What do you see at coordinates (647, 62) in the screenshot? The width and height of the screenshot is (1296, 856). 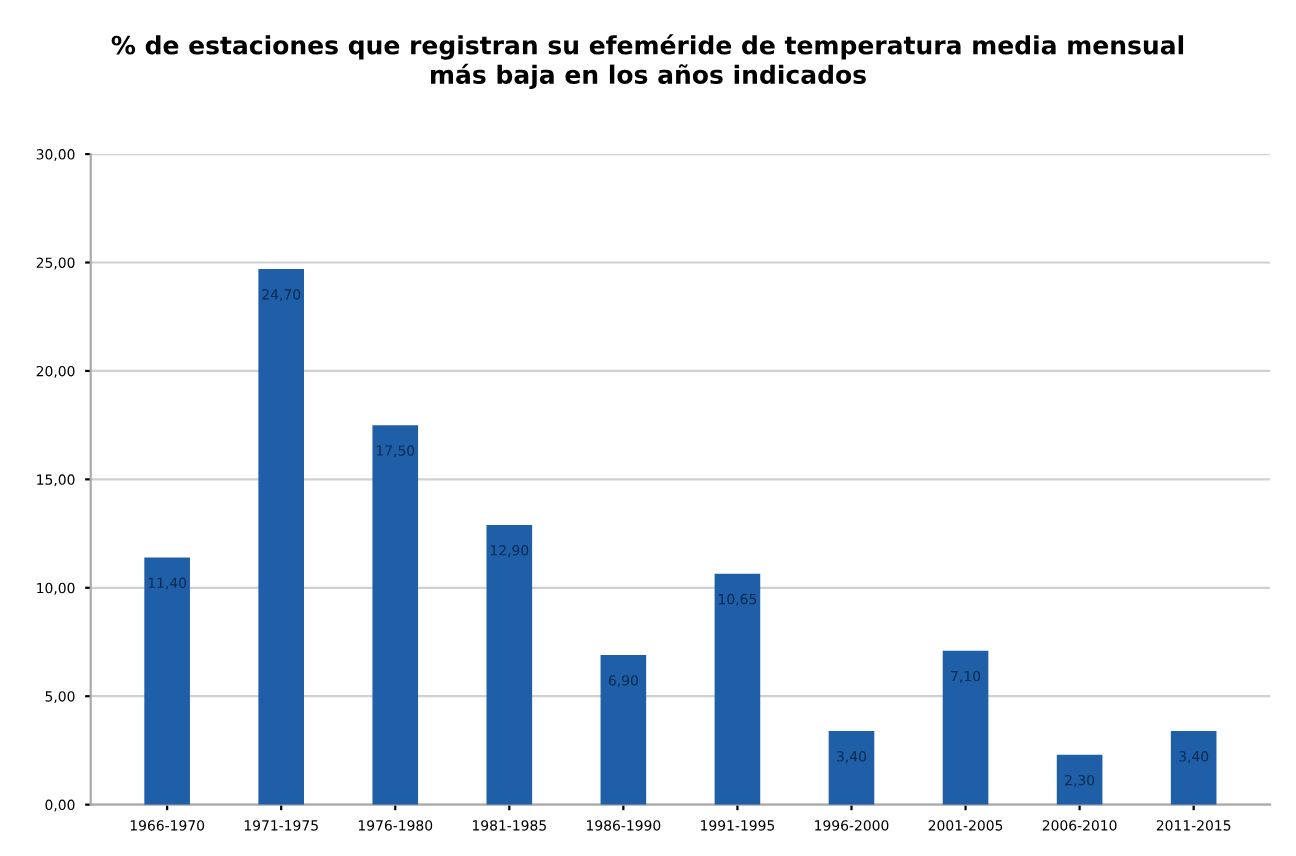 I see `chart-title: % de estaciones que registran su efeméride de temperatura media mensual más baja en los años indicados` at bounding box center [647, 62].